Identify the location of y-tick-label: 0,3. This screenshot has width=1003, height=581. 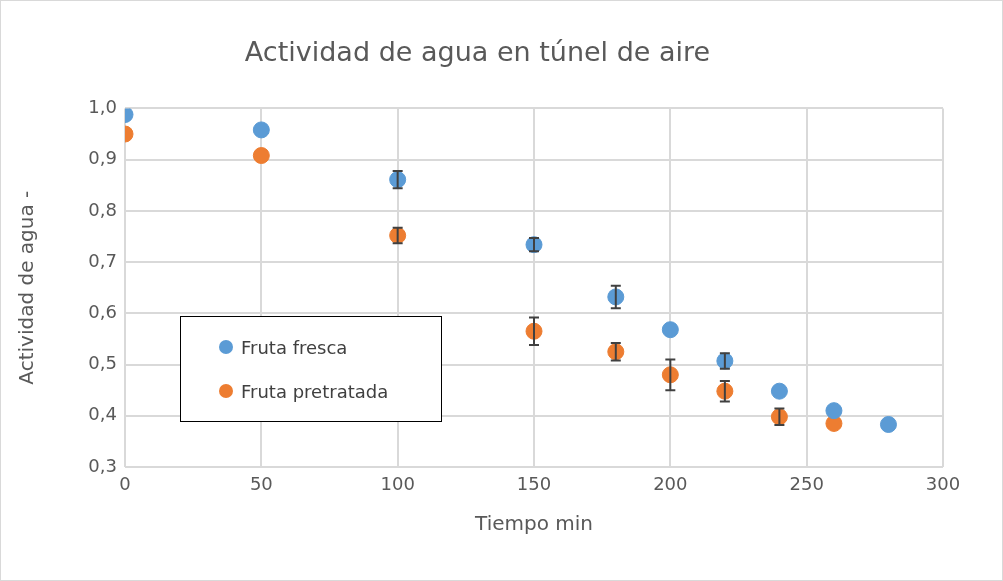
(102, 465).